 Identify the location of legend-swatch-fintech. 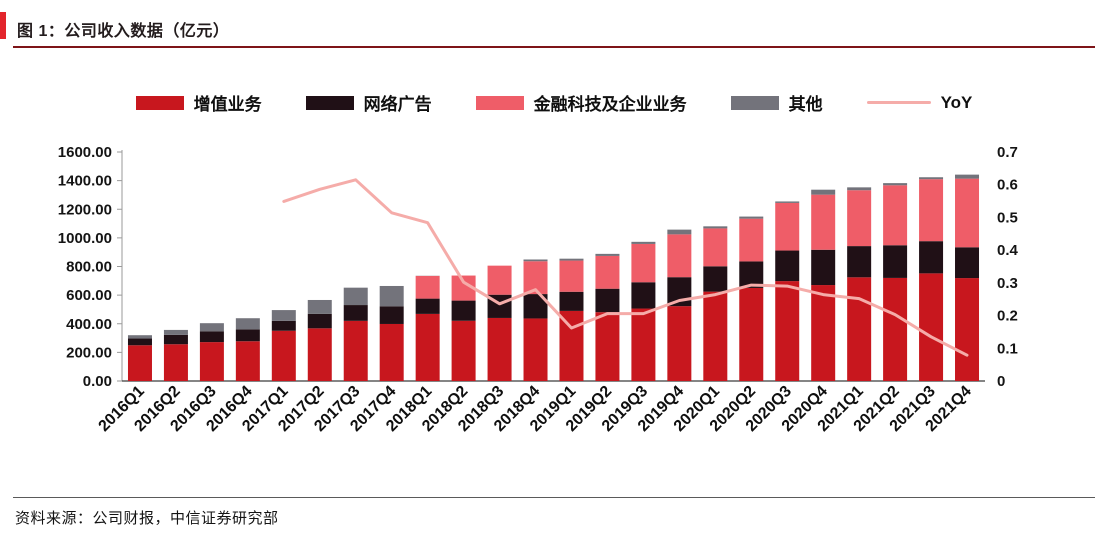
(499, 102).